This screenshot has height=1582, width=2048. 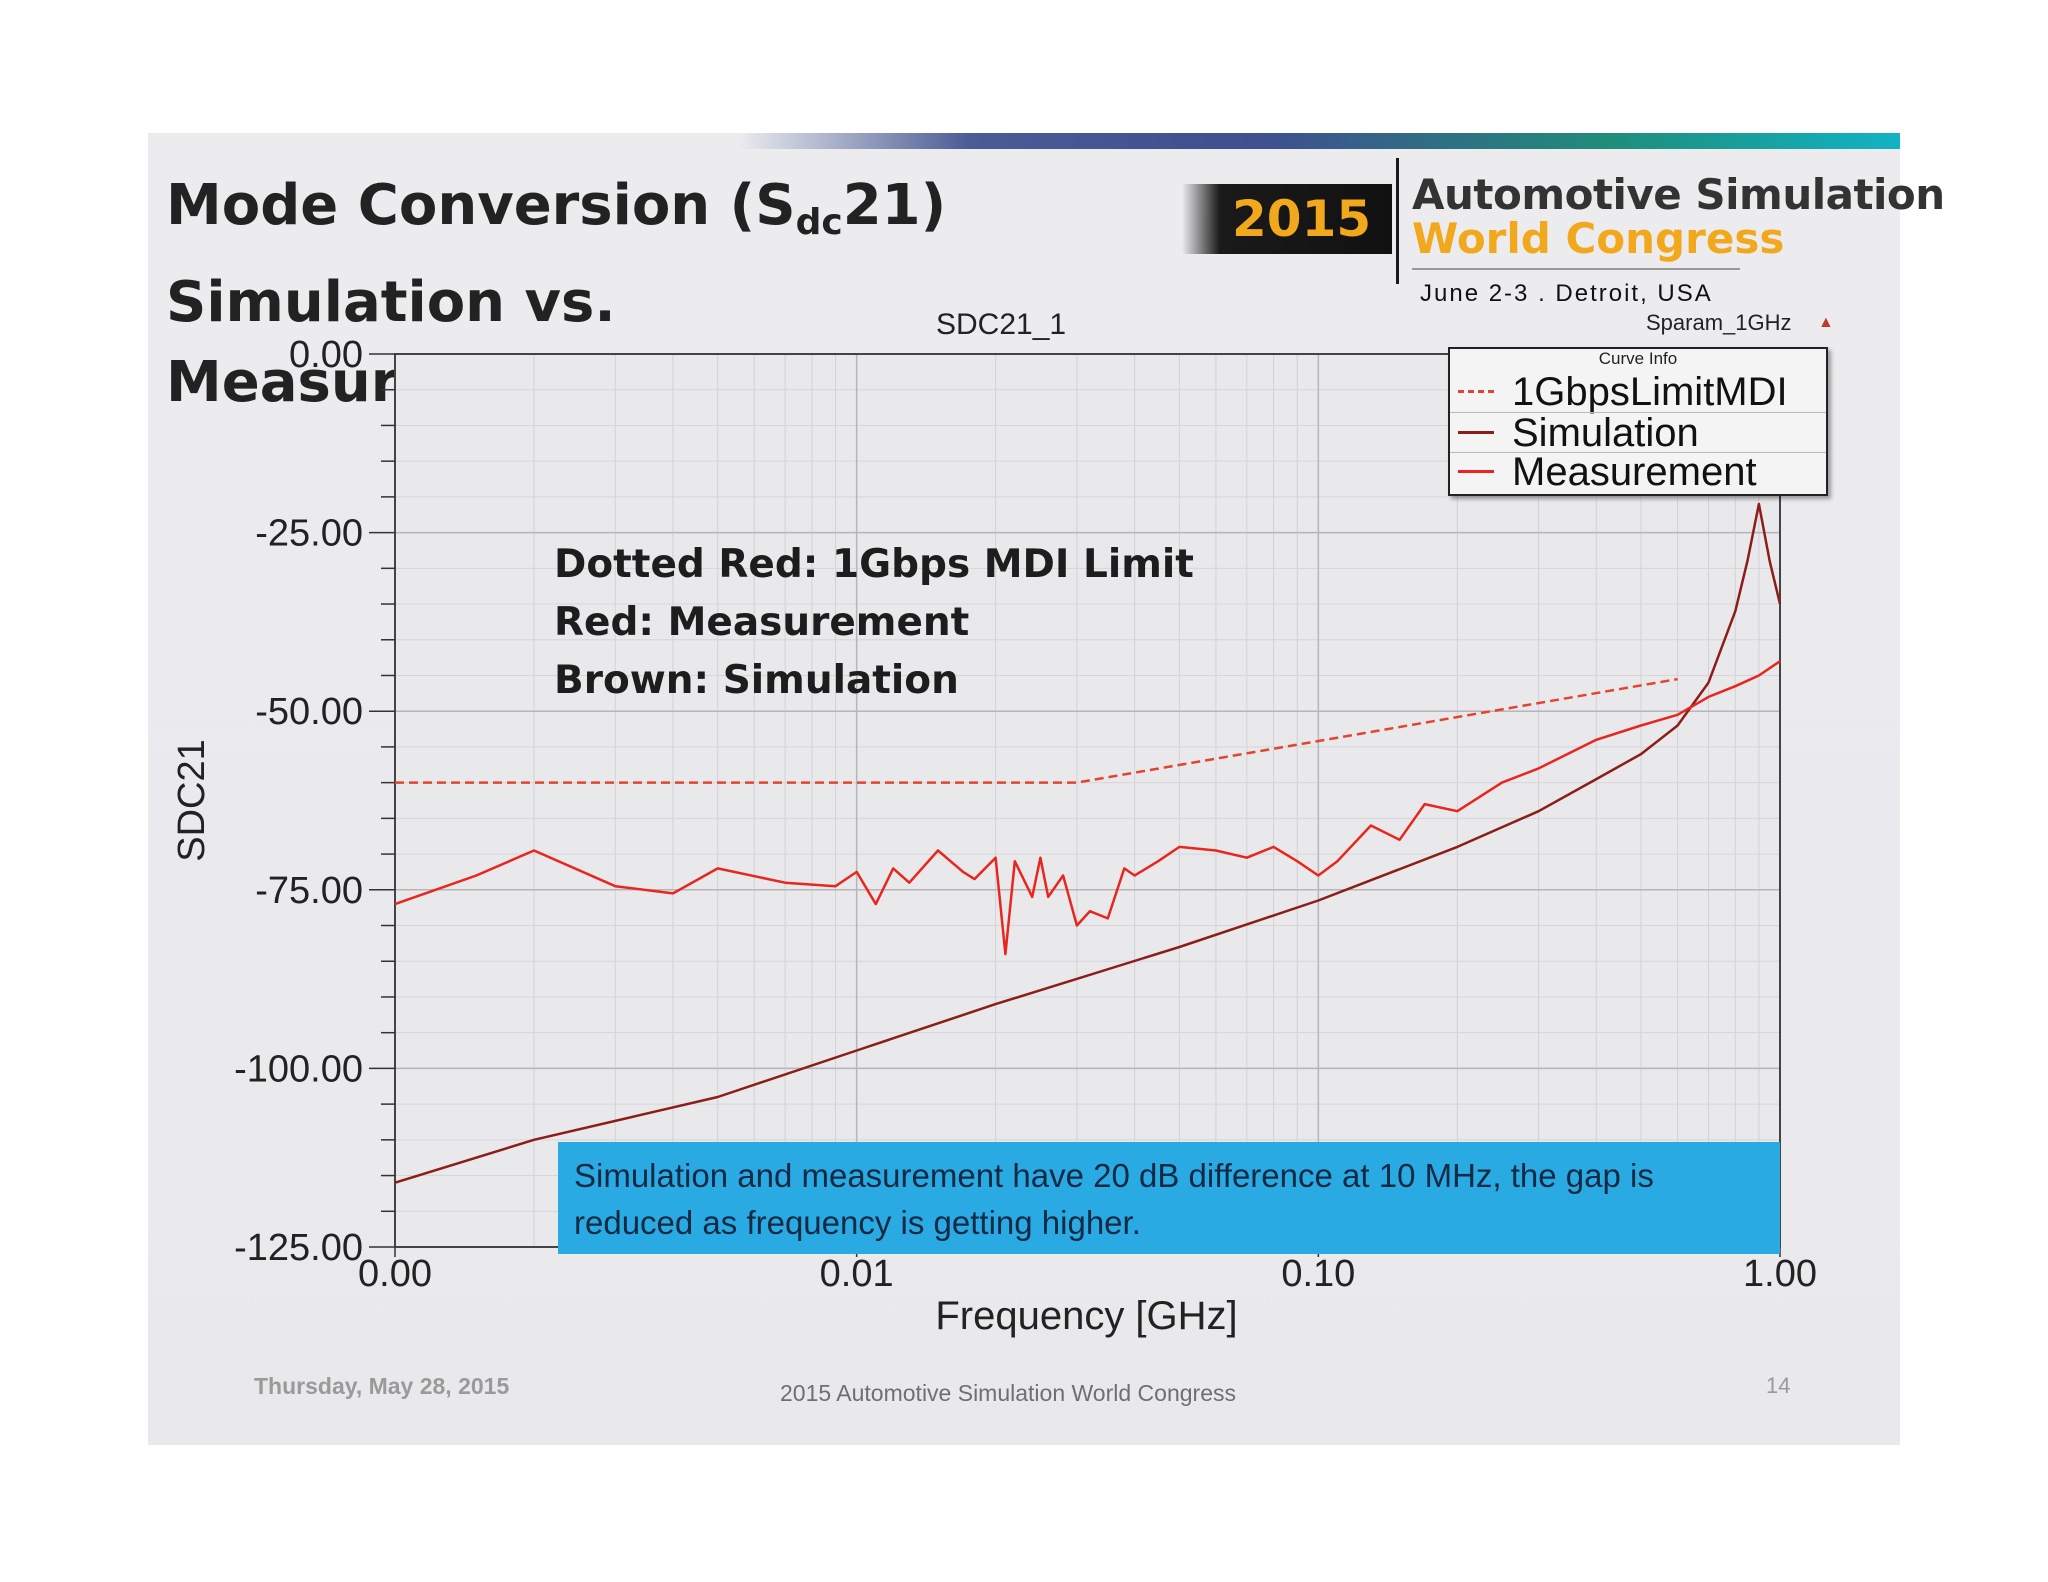 I want to click on sparam-icon: ▲, so click(x=1826, y=322).